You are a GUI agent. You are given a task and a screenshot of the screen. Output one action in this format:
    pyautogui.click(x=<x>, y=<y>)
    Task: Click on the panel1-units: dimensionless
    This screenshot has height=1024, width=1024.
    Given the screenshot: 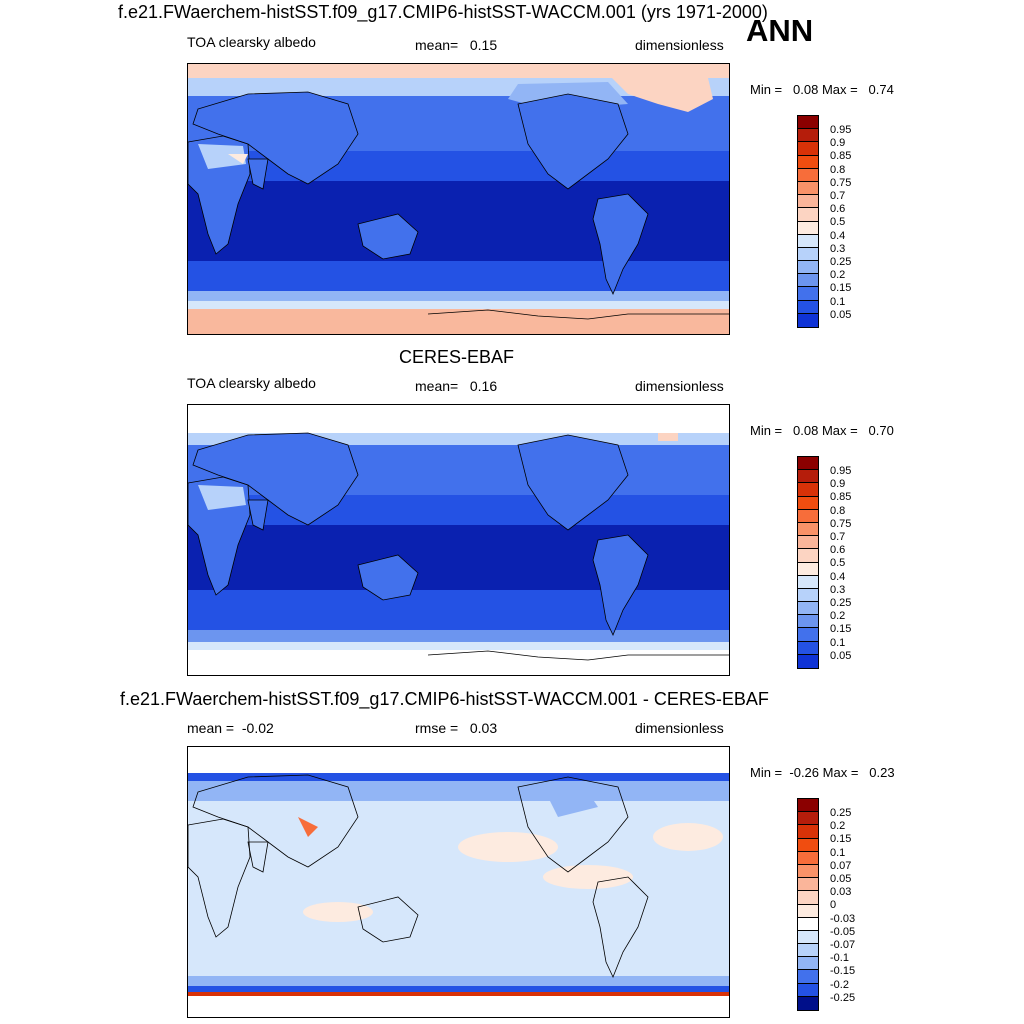 What is the action you would take?
    pyautogui.click(x=679, y=45)
    